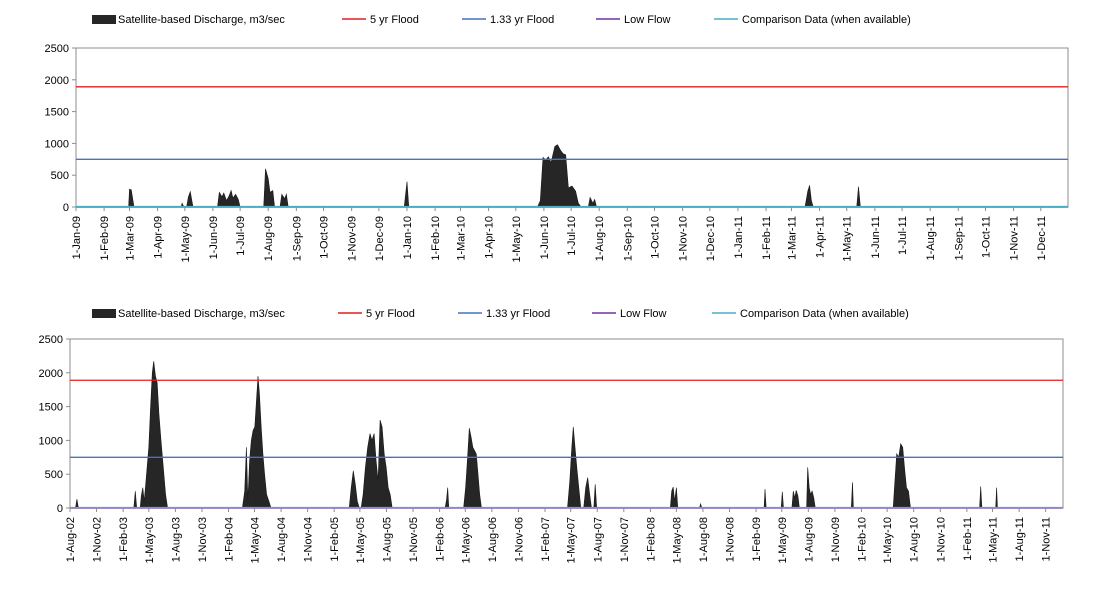 Image resolution: width=1094 pixels, height=608 pixels. What do you see at coordinates (150, 540) in the screenshot?
I see `x-tick-label: 1-May-03` at bounding box center [150, 540].